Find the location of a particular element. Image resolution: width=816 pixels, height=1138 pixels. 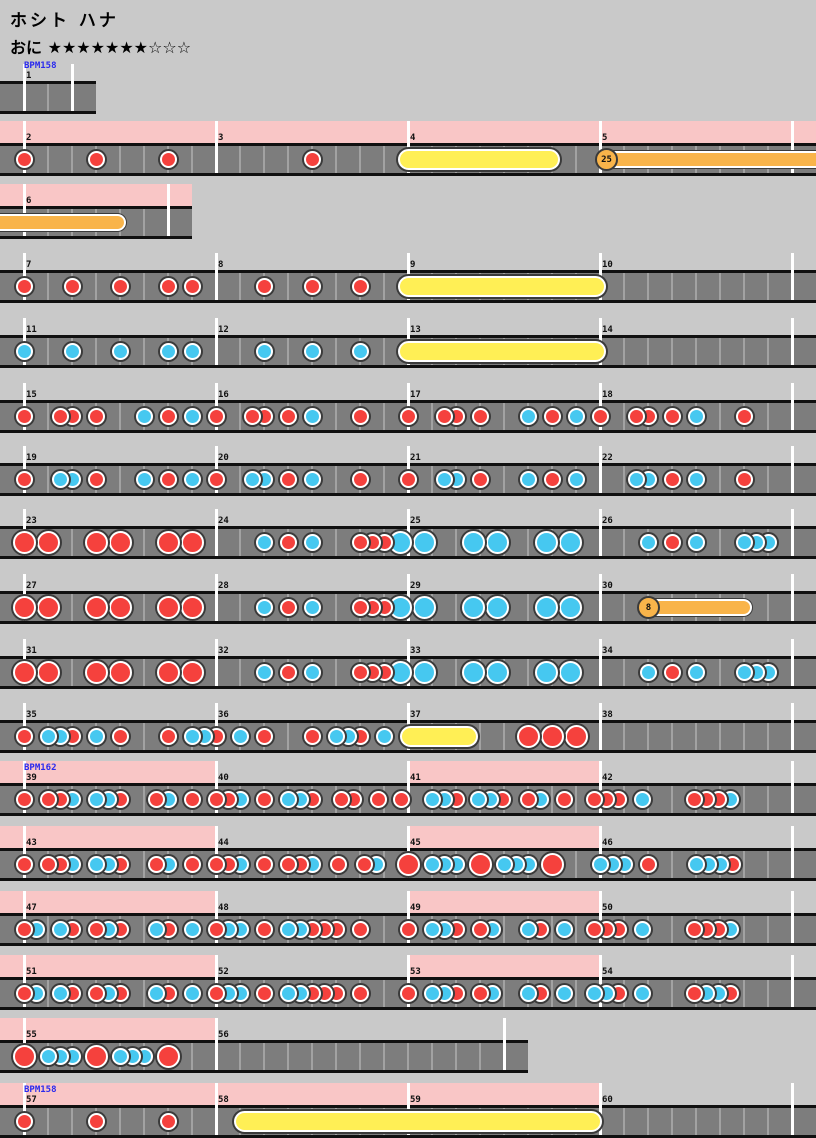

measure-number: 23 is located at coordinates (31, 521).